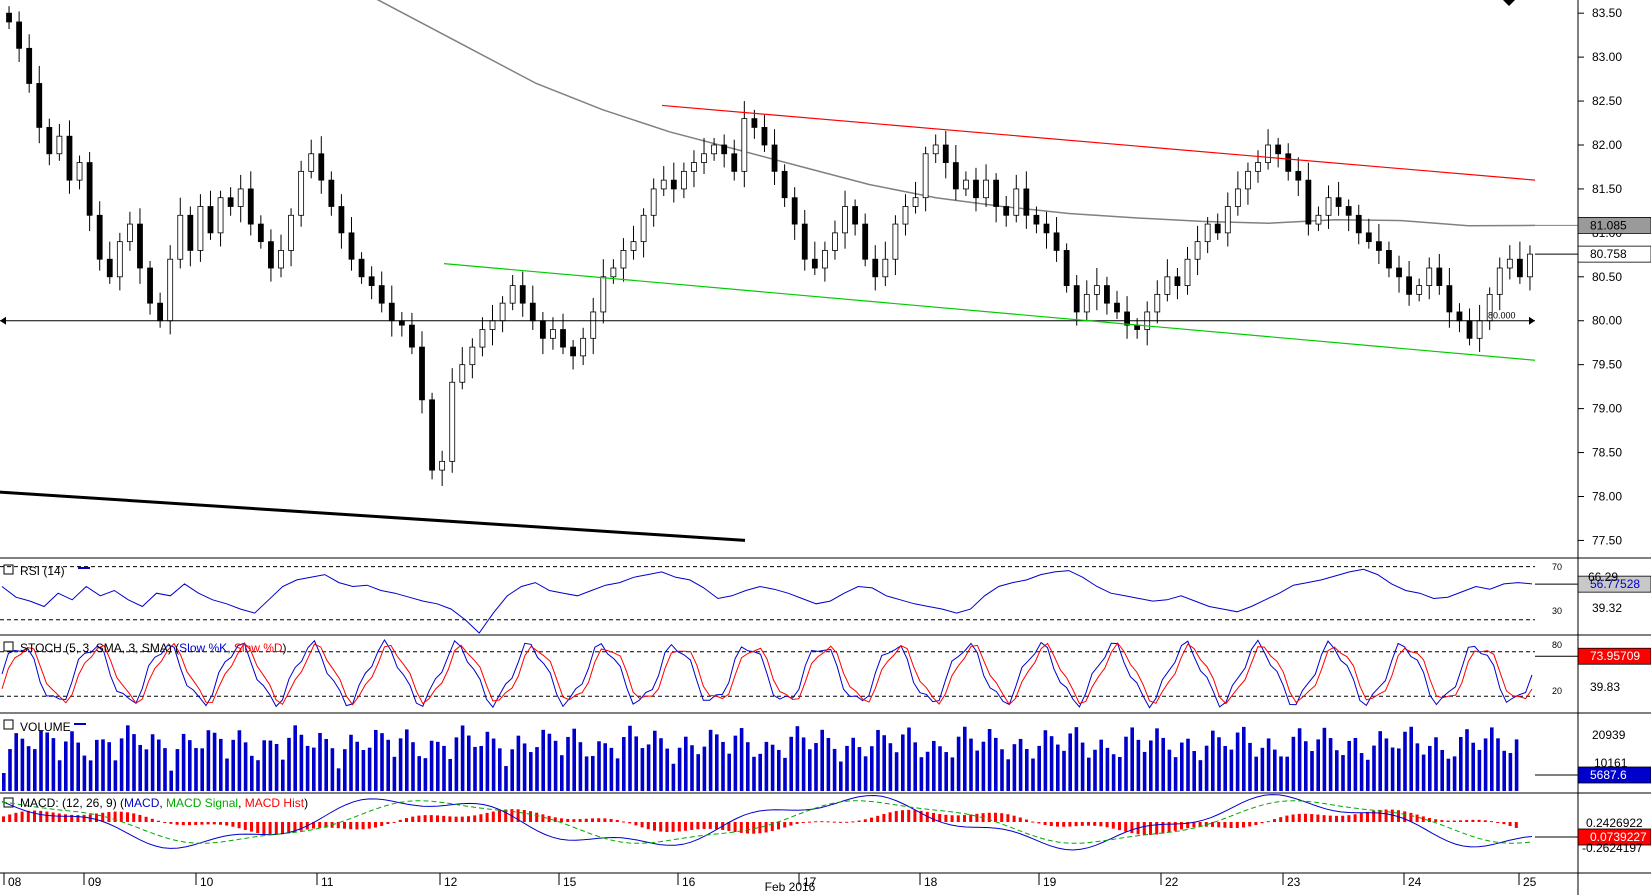 This screenshot has height=895, width=1651. What do you see at coordinates (1615, 656) in the screenshot?
I see `stoch-value-tag-text: 73.95709` at bounding box center [1615, 656].